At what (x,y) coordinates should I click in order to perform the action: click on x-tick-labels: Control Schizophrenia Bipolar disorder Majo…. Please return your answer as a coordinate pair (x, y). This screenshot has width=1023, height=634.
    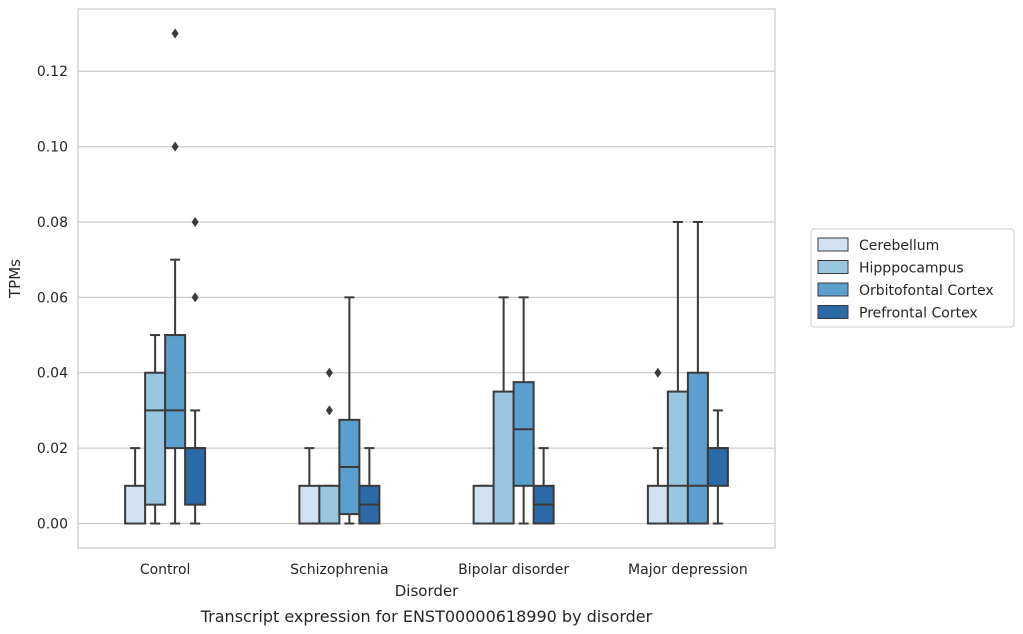
    Looking at the image, I should click on (444, 570).